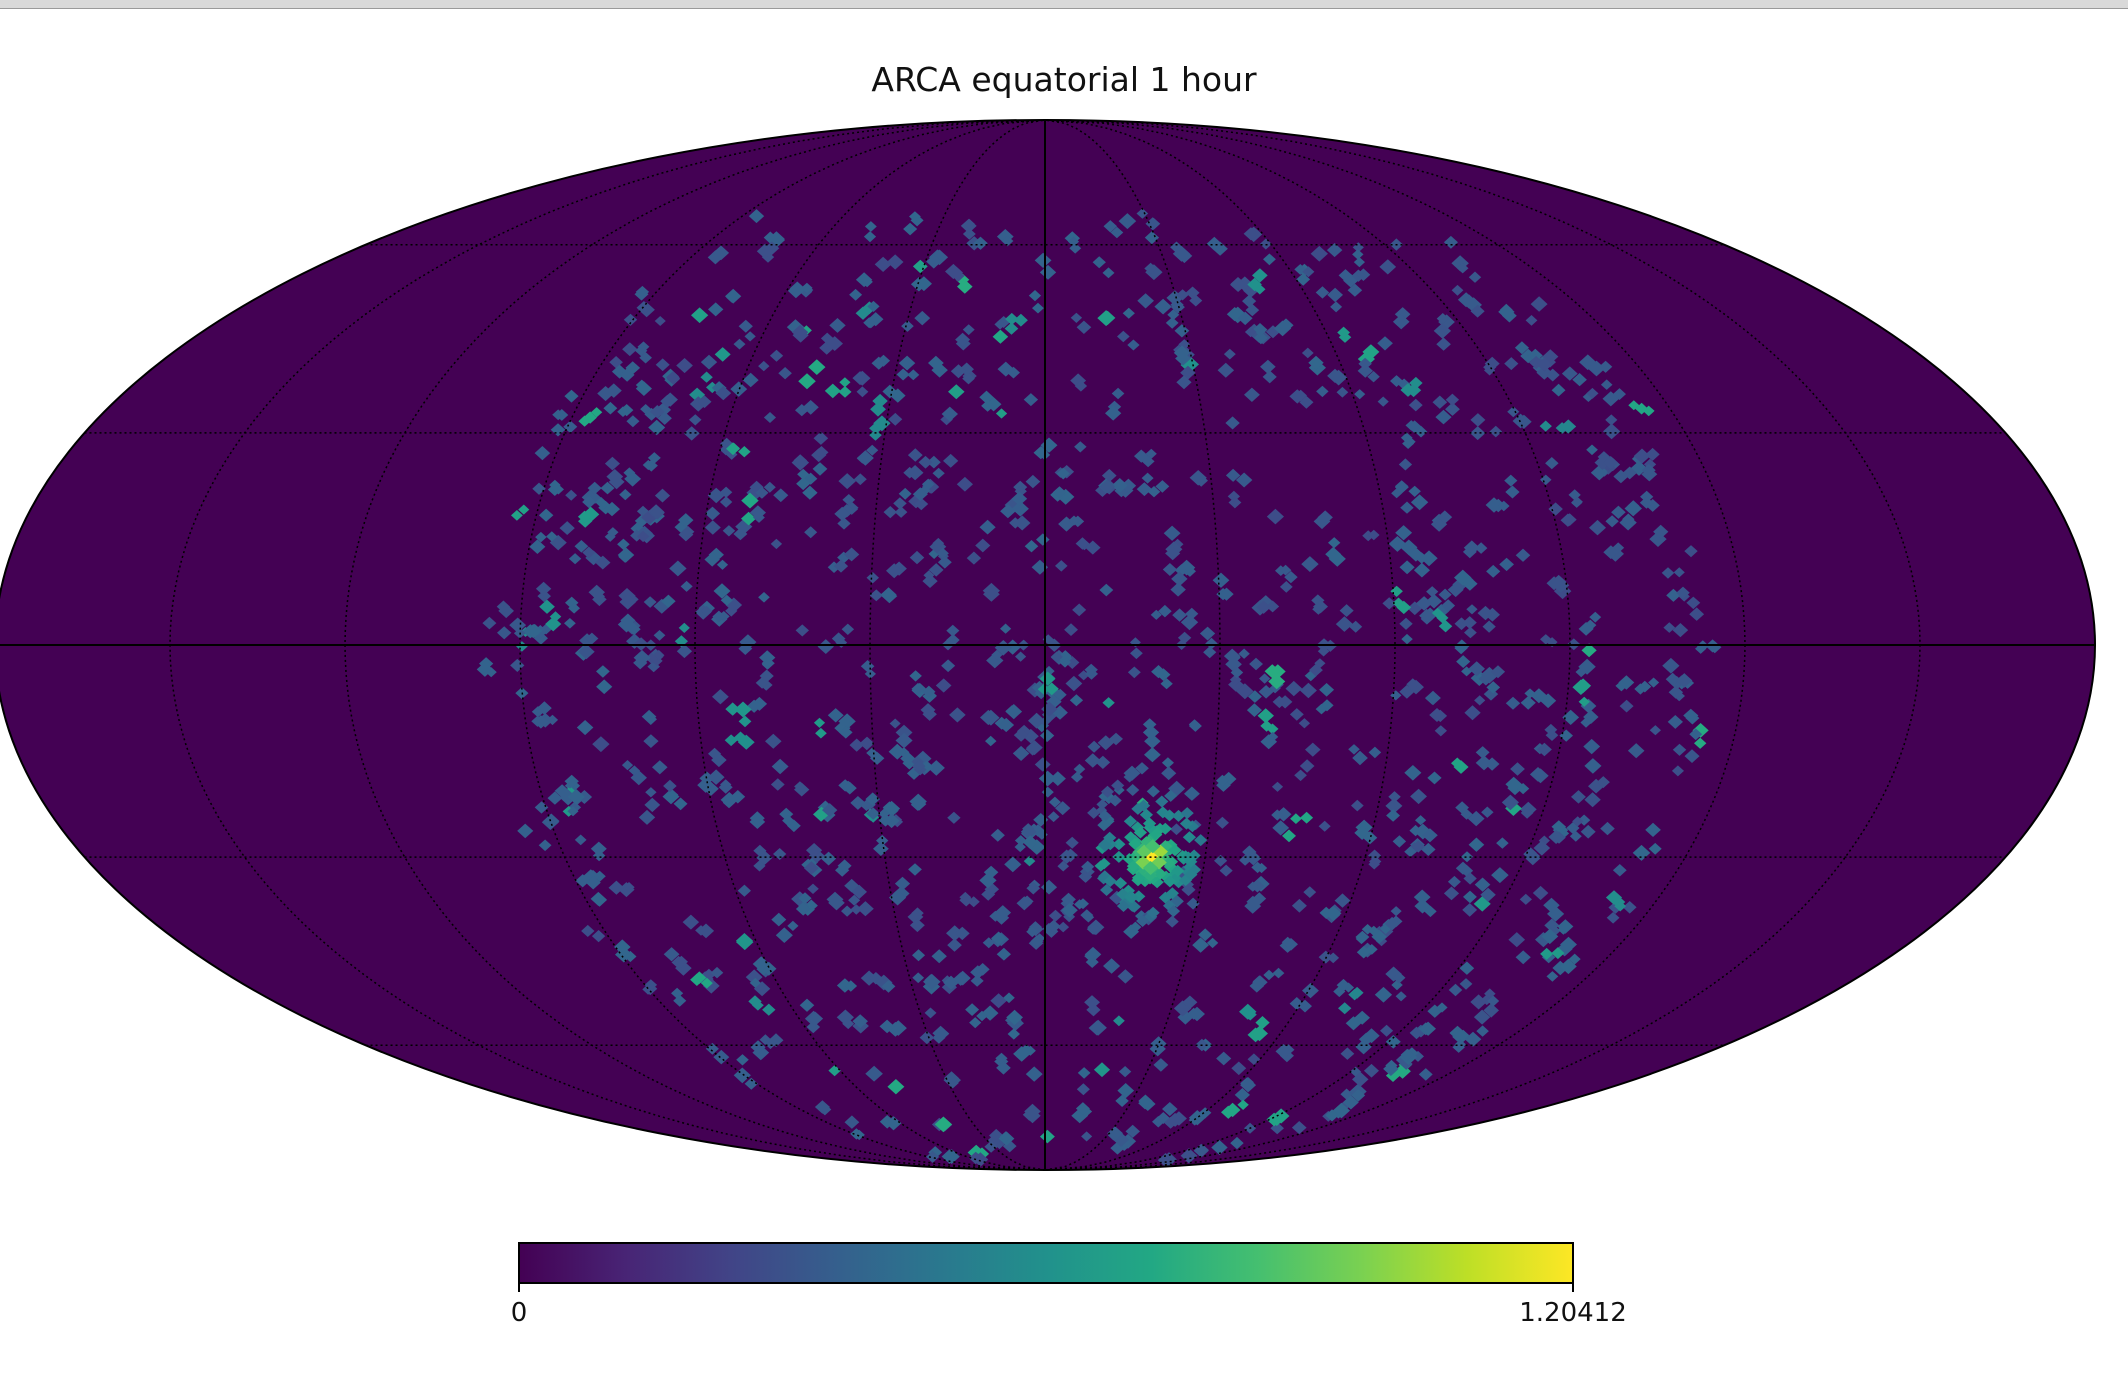 Image resolution: width=2128 pixels, height=1392 pixels. What do you see at coordinates (1573, 1288) in the screenshot?
I see `colorbar-tick-max` at bounding box center [1573, 1288].